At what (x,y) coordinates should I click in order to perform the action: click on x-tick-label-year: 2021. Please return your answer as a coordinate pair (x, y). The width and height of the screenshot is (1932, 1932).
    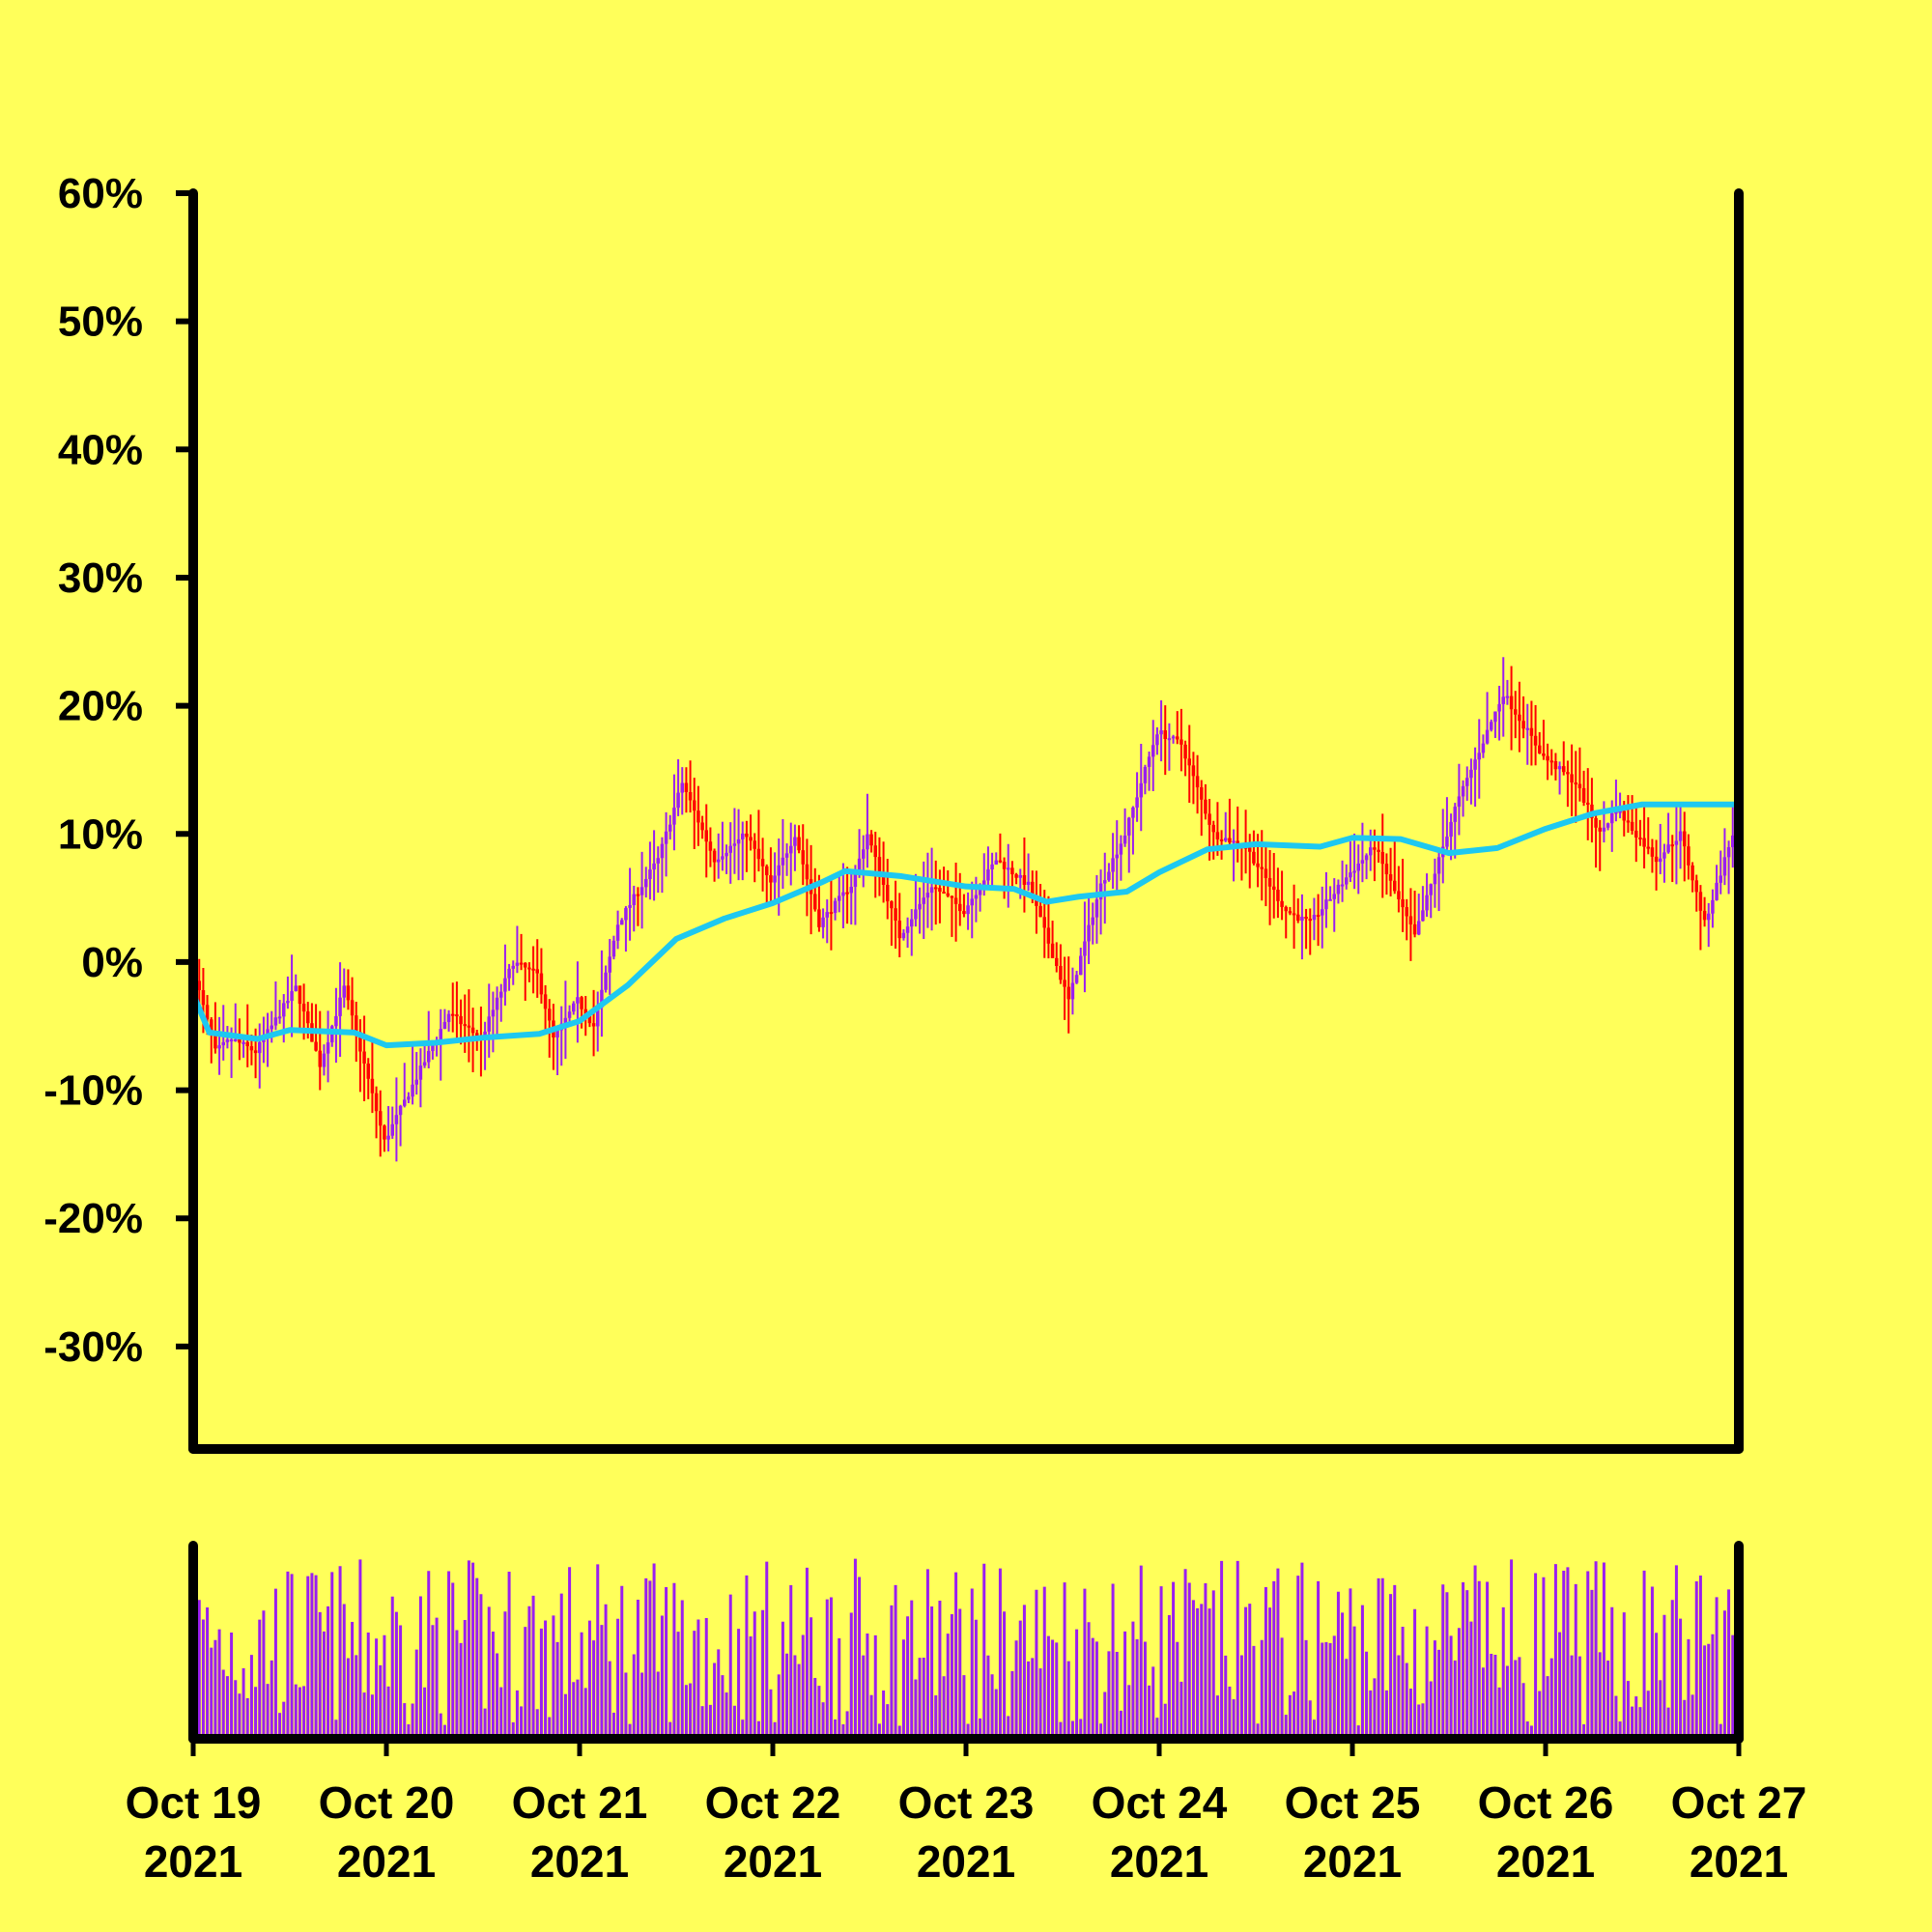
    Looking at the image, I should click on (1545, 1861).